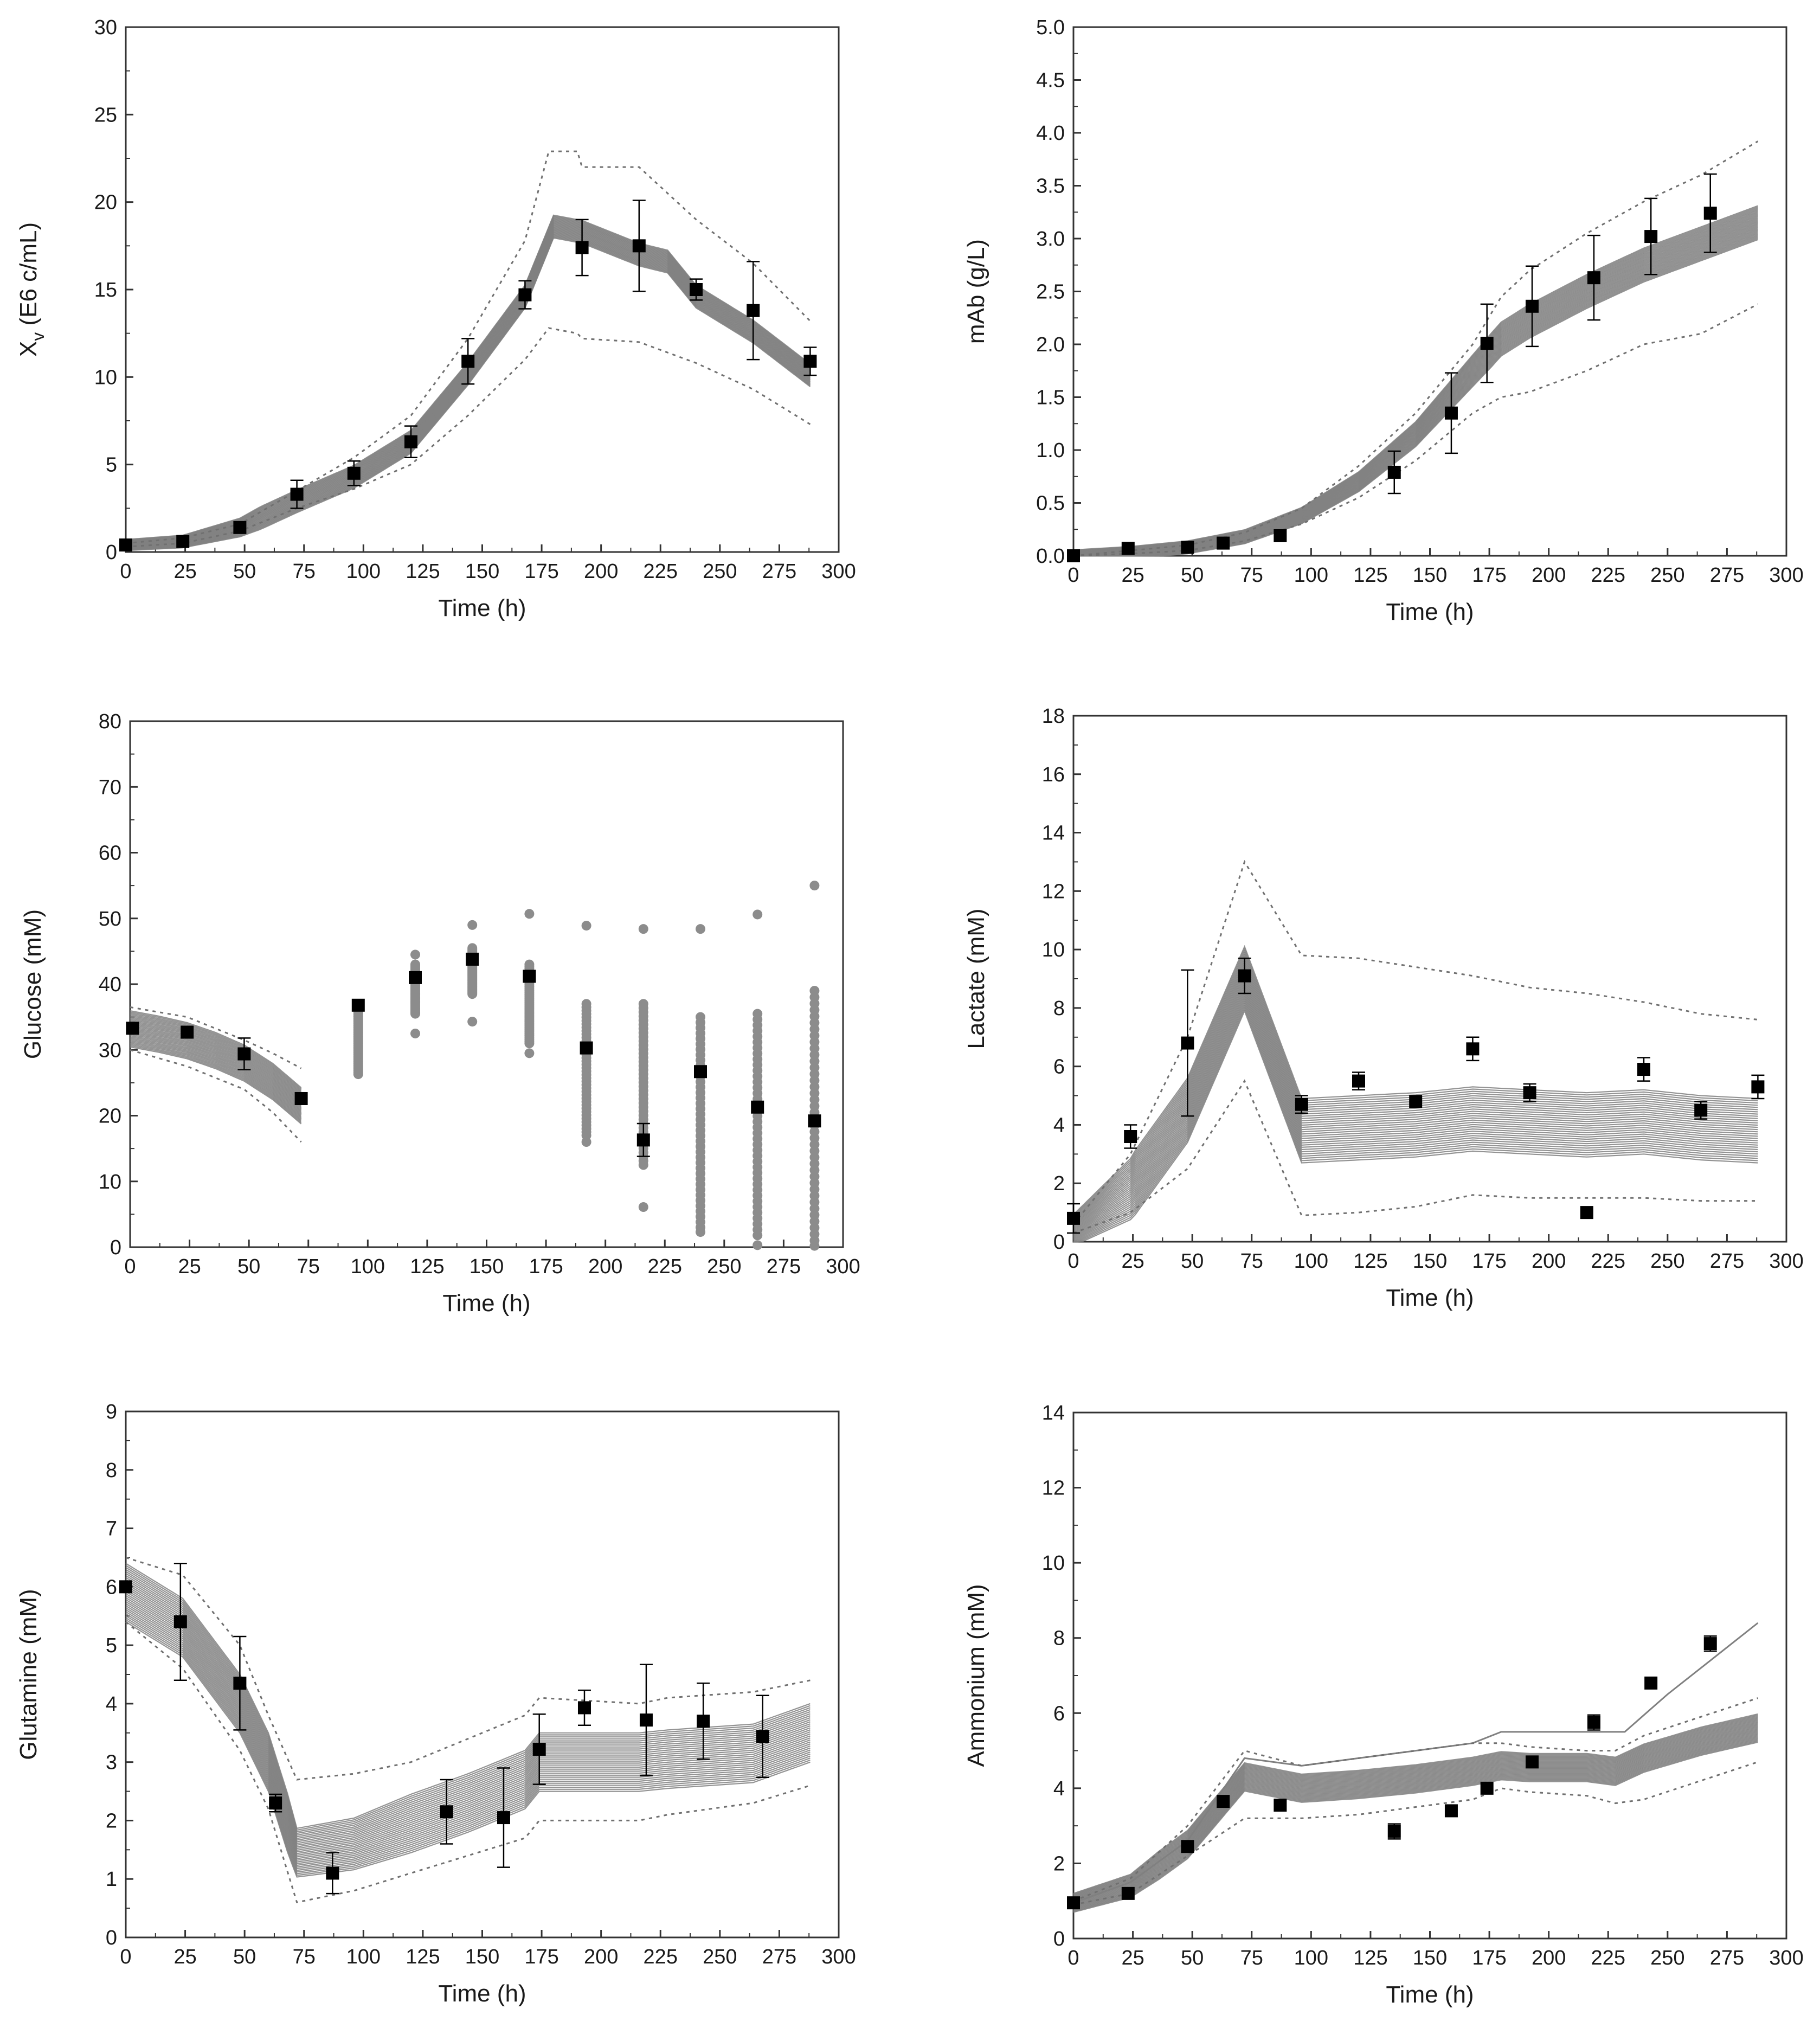 Image resolution: width=1820 pixels, height=2041 pixels. What do you see at coordinates (33, 984) in the screenshot?
I see `y-axis-title-main: Glucose (mM)` at bounding box center [33, 984].